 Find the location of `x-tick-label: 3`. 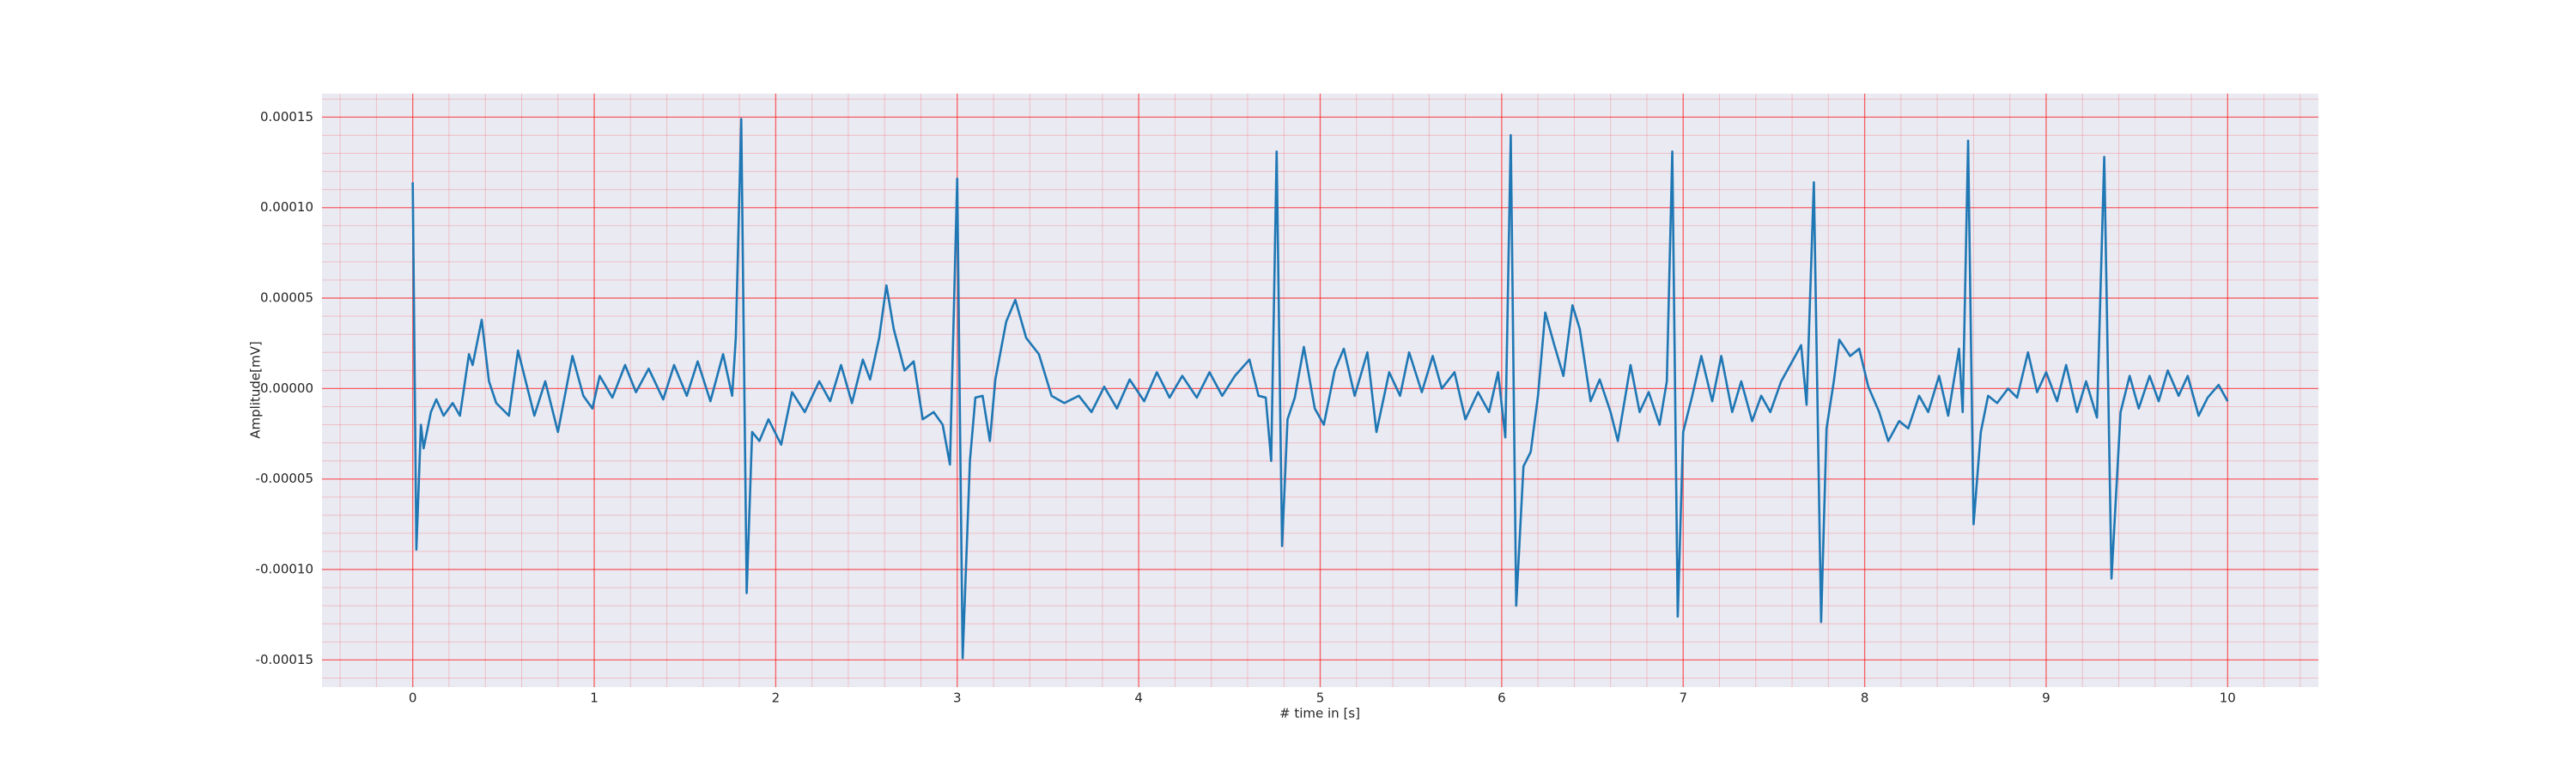

x-tick-label: 3 is located at coordinates (958, 698).